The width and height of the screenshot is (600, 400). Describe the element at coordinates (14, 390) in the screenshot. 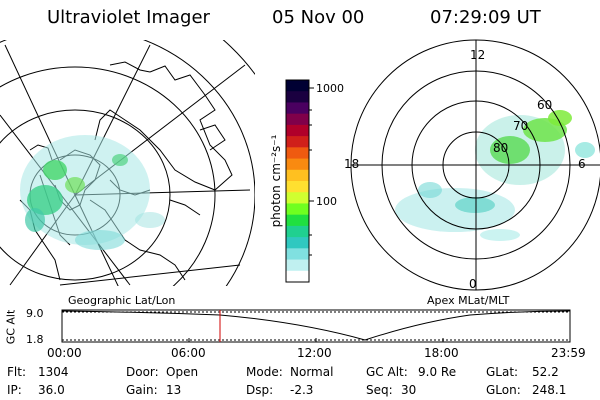

I see `ip-label: IP:` at that location.